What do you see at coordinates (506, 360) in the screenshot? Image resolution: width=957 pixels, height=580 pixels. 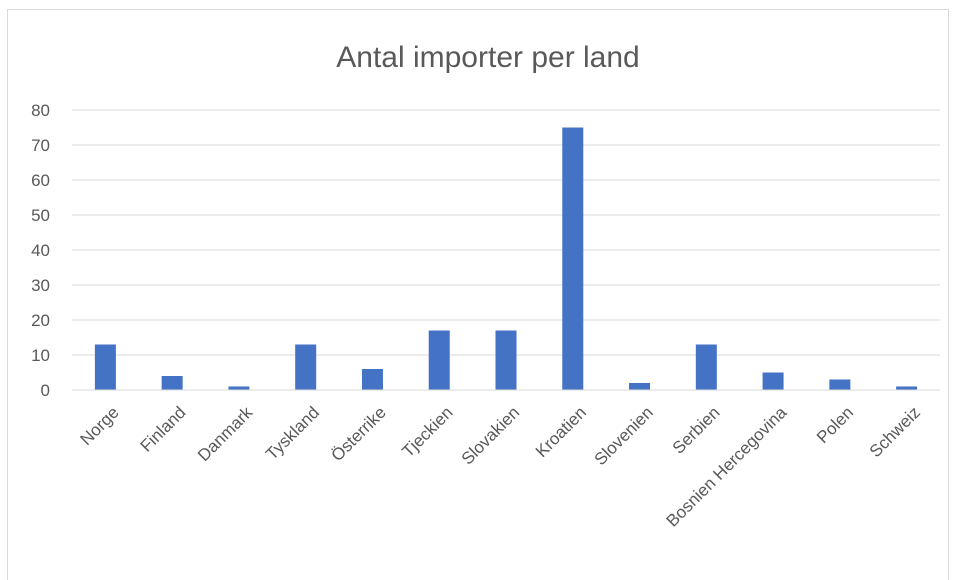 I see `bar-slovakien` at bounding box center [506, 360].